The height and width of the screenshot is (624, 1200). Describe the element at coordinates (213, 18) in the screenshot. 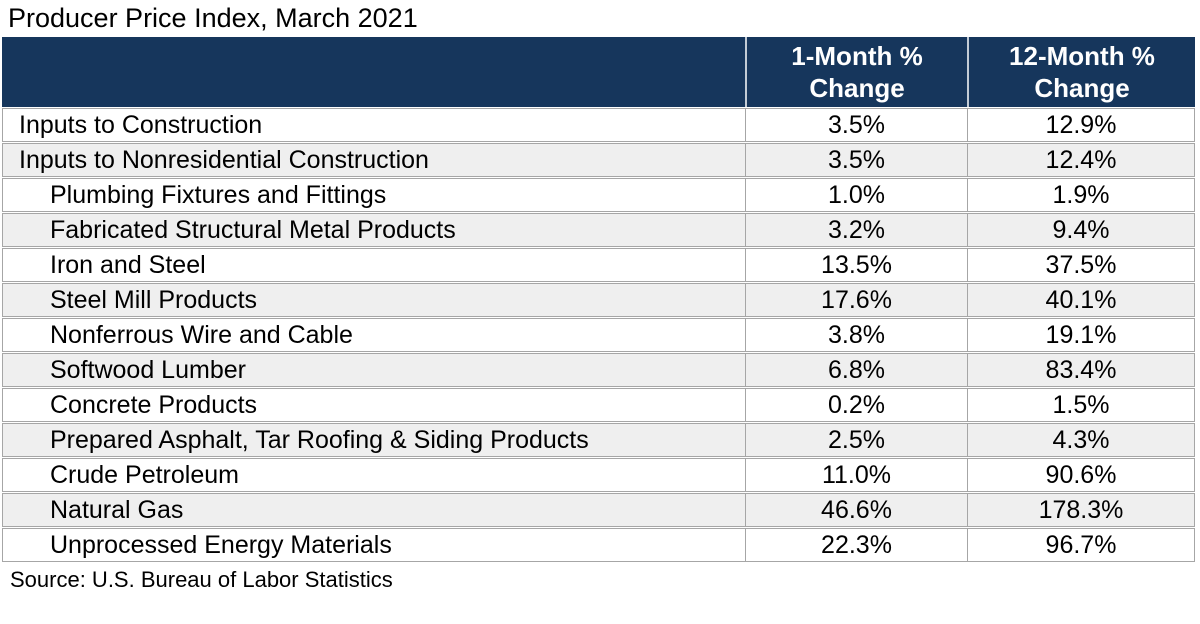

I see `page-title: Producer Price Index, March 2021` at that location.